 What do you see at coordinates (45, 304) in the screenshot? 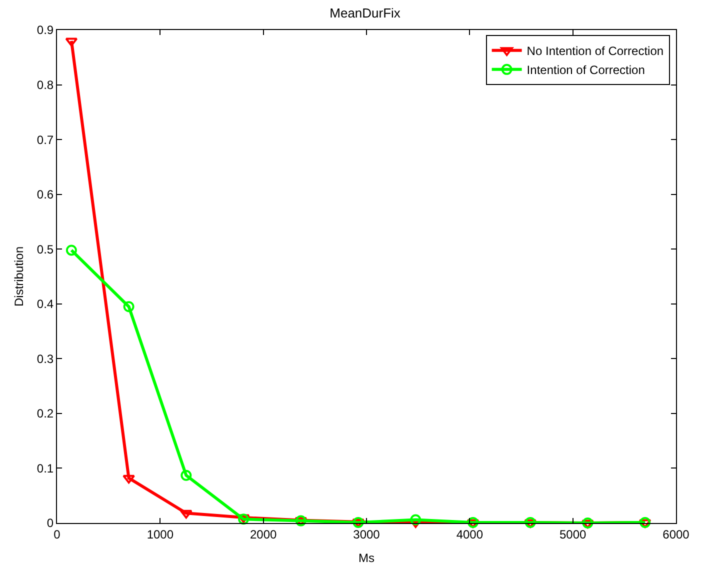
I see `y-tick-label: 0.4` at bounding box center [45, 304].